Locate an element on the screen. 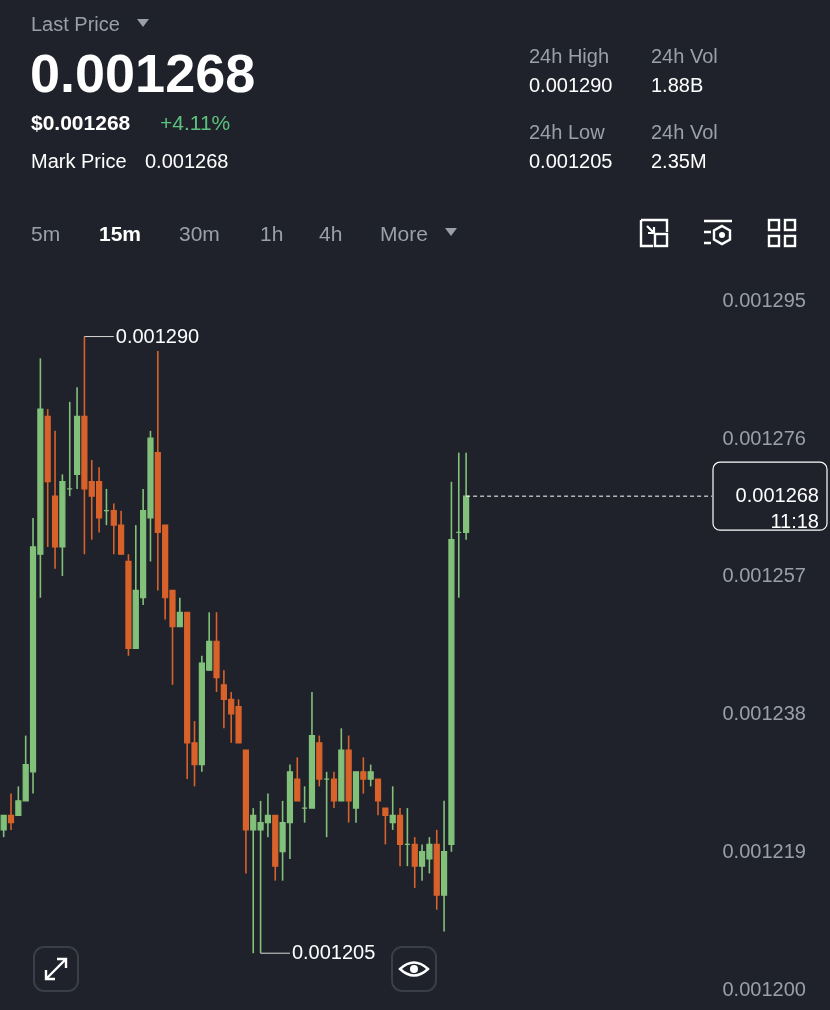 The image size is (830, 1010). annotation: 0.001290 is located at coordinates (157, 335).